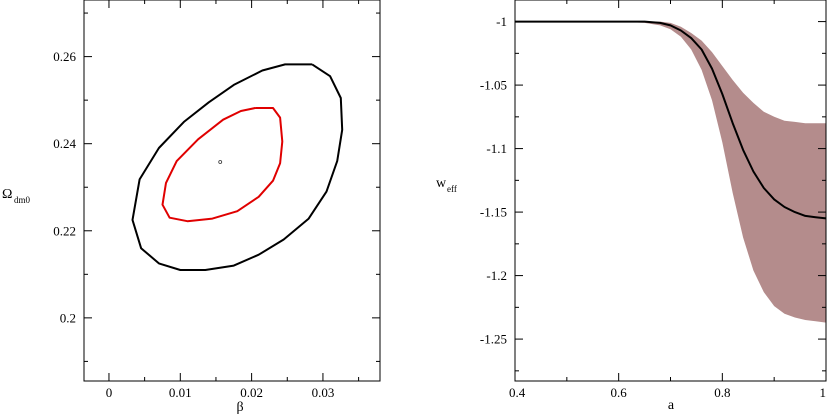  What do you see at coordinates (22, 200) in the screenshot?
I see `contour-y-axis-label-sub: dm0` at bounding box center [22, 200].